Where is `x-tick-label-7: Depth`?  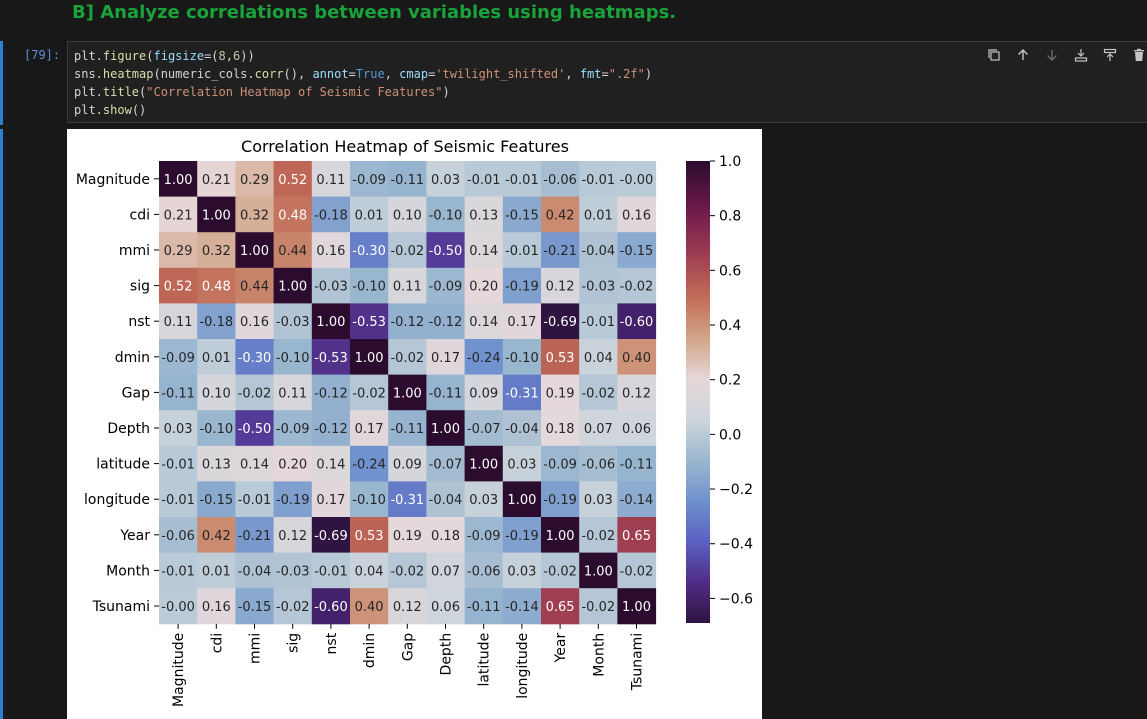 x-tick-label-7: Depth is located at coordinates (447, 654).